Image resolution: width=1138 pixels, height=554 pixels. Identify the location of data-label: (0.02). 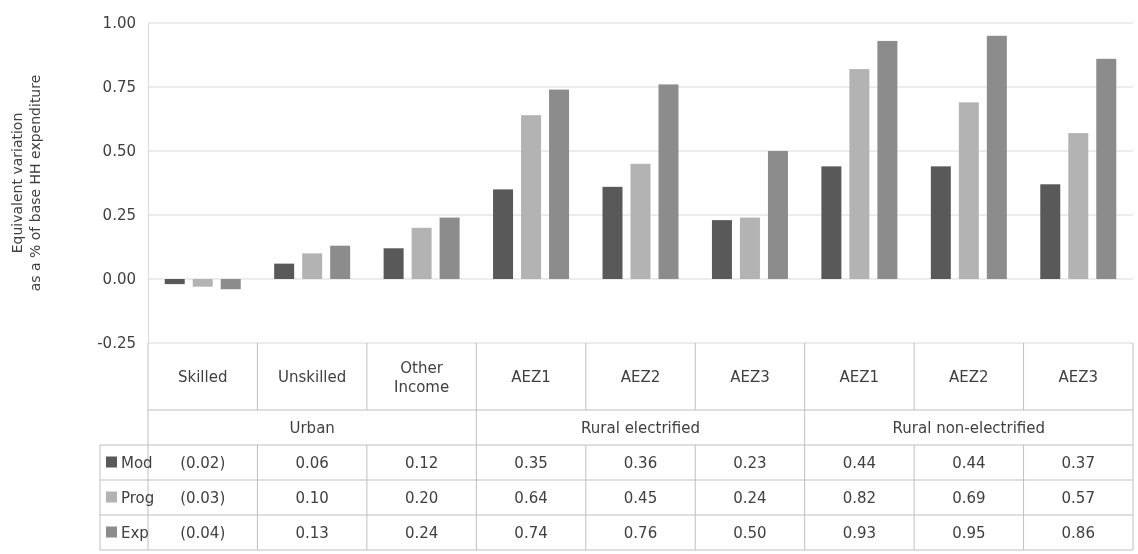
(203, 462).